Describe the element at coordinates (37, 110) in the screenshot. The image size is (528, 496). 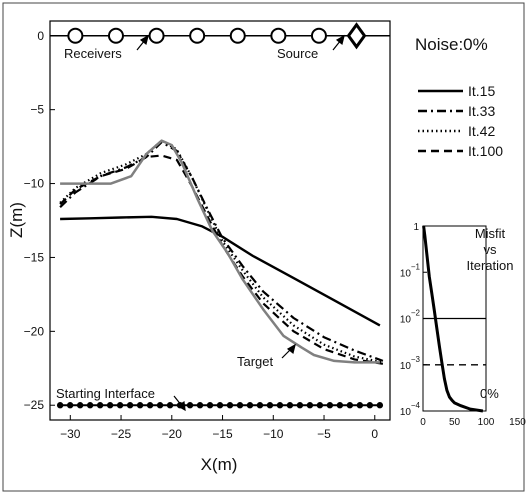
I see `y-tick-label: −5` at that location.